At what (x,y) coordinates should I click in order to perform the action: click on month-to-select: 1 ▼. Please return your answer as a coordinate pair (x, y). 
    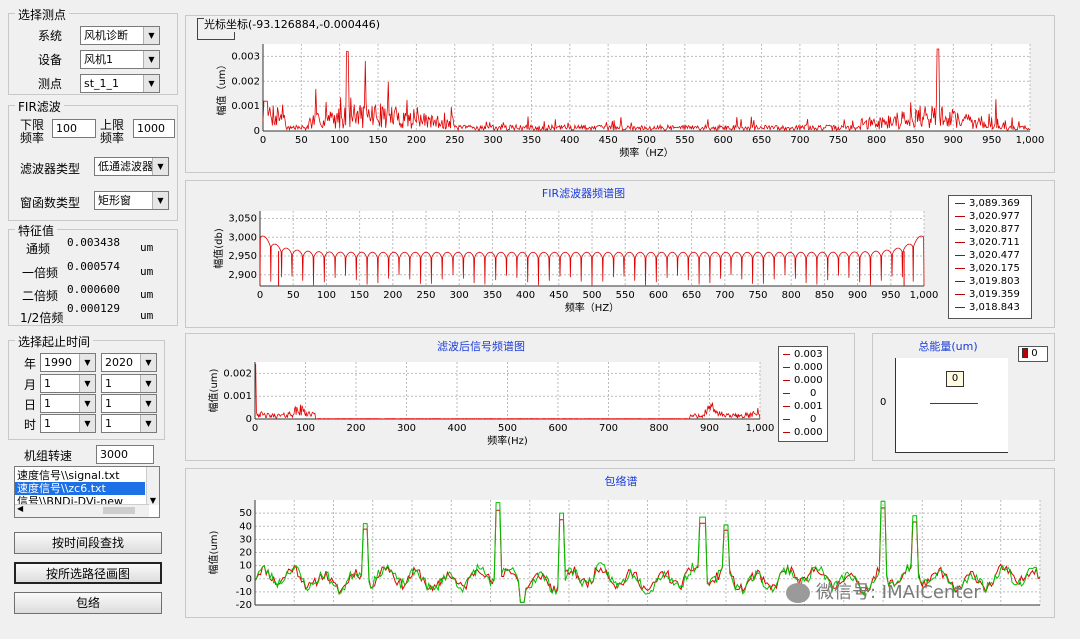
    Looking at the image, I should click on (129, 383).